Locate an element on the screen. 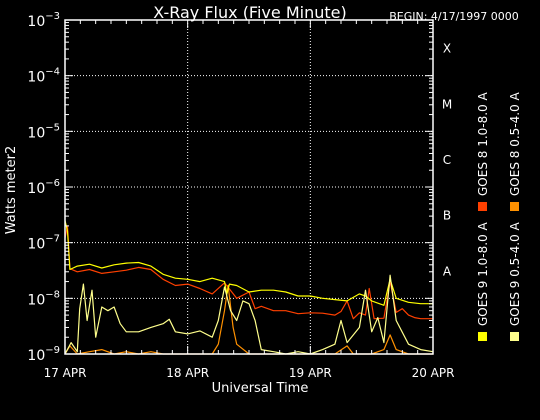 This screenshot has height=420, width=540. flare-class-X: X is located at coordinates (447, 49).